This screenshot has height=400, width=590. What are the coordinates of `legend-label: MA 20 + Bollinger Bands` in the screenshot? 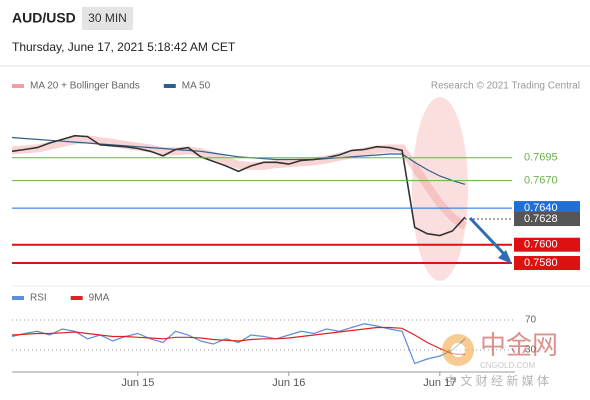 It's located at (85, 86).